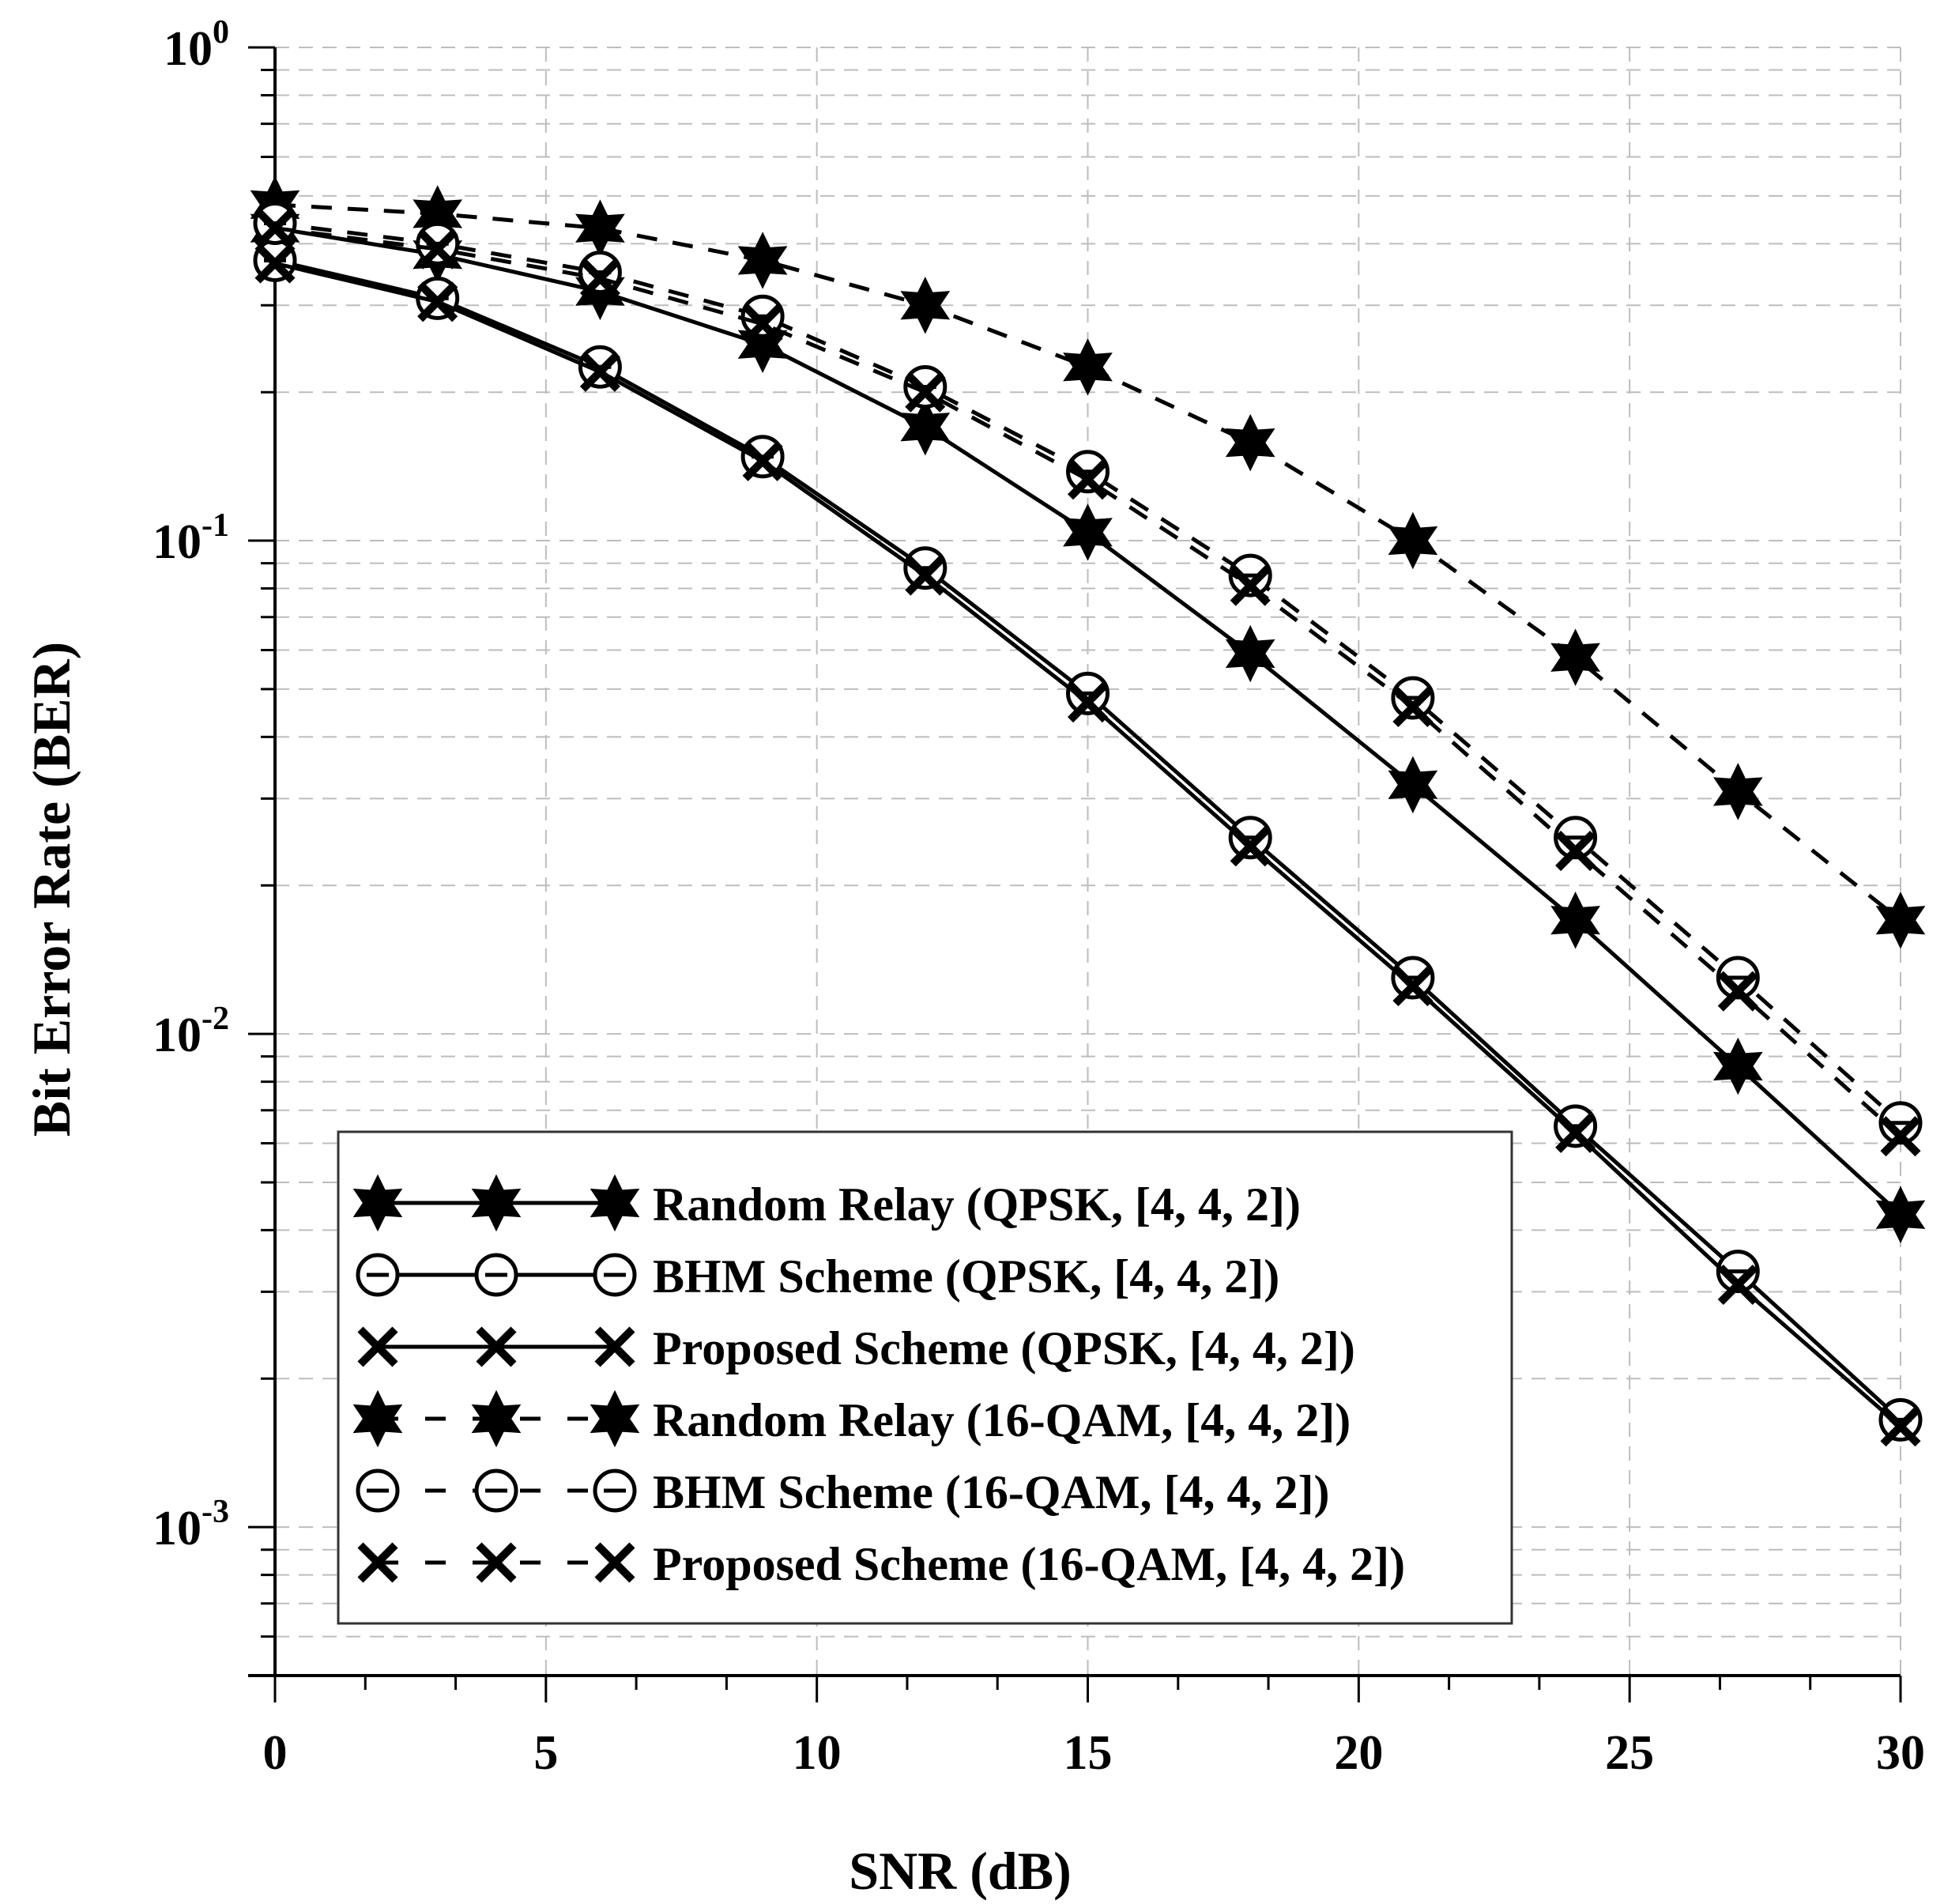  What do you see at coordinates (1358, 1753) in the screenshot?
I see `x-tick-label: 20` at bounding box center [1358, 1753].